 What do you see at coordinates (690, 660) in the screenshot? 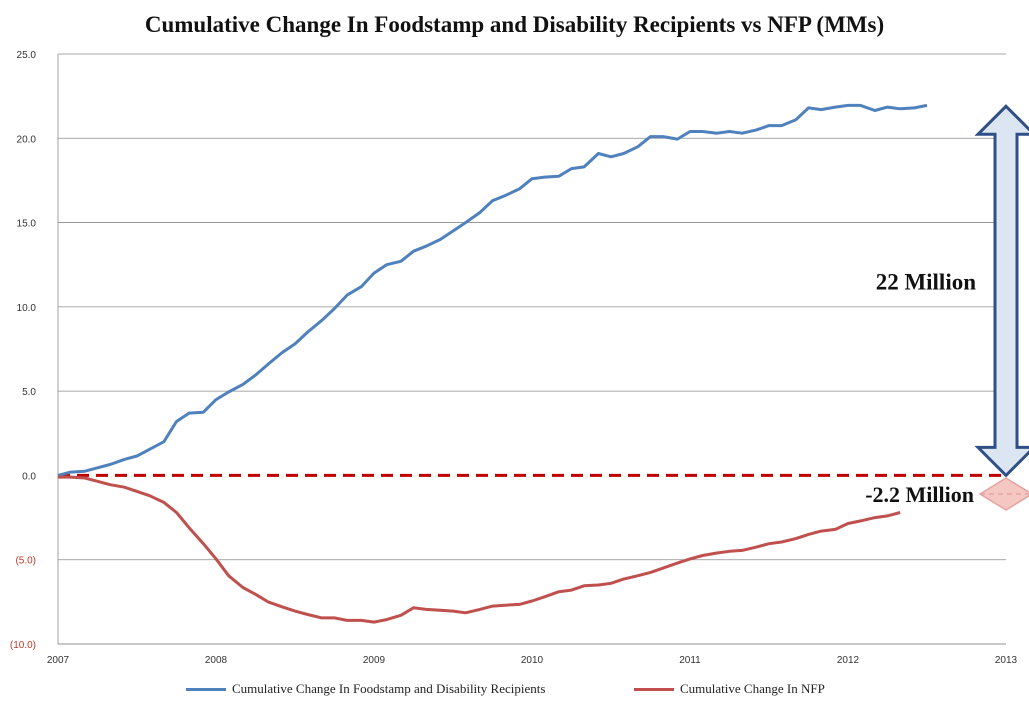
I see `x-tick-label: 2011` at bounding box center [690, 660].